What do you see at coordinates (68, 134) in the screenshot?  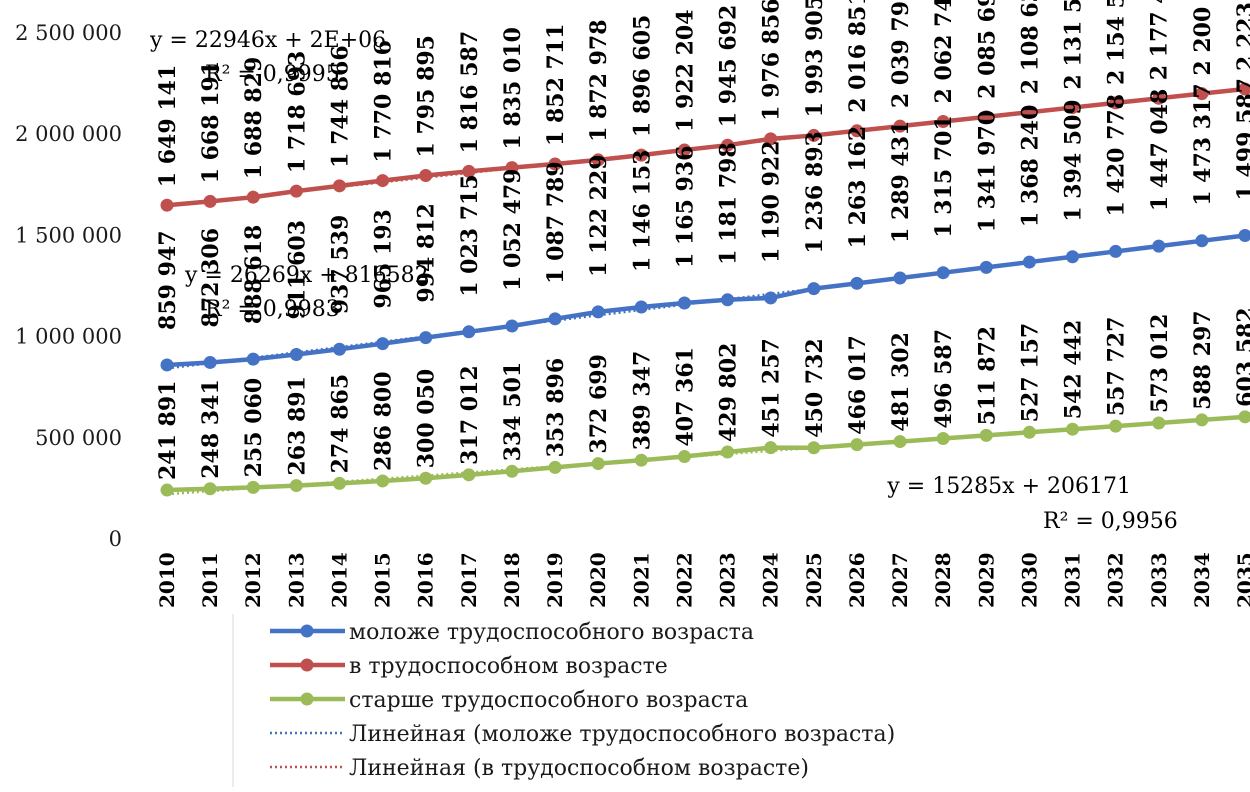 I see `y-tick-label: 2 000 000` at bounding box center [68, 134].